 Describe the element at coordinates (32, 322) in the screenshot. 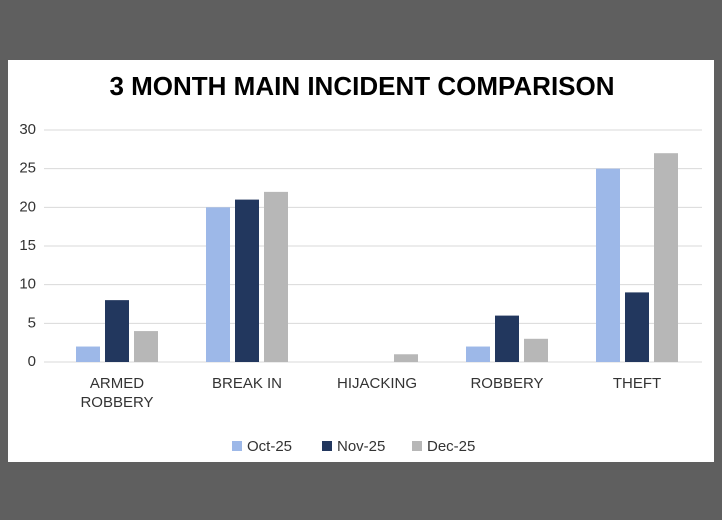

I see `y-tick-label: 5` at that location.